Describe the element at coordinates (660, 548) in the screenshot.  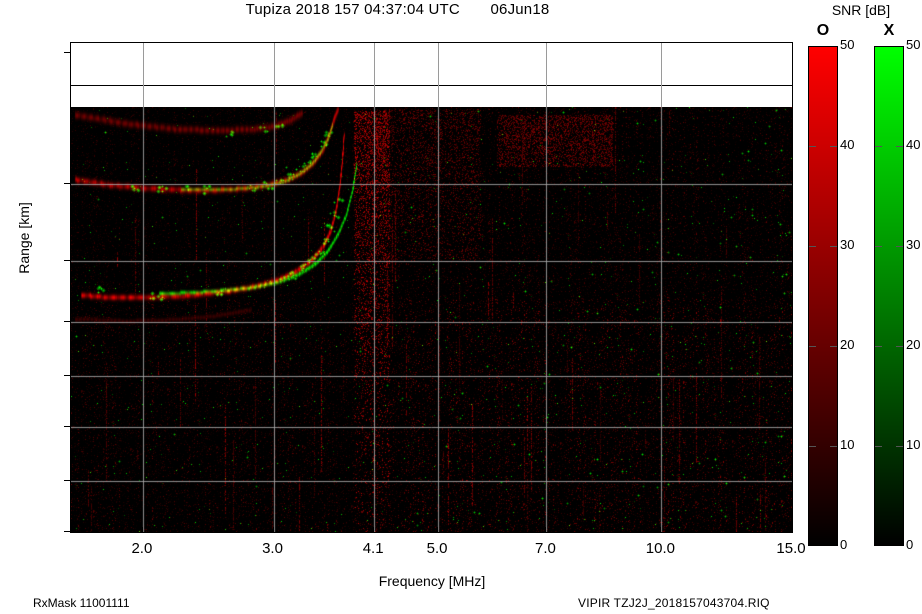
I see `x-axis-tick-label: 10.0` at that location.